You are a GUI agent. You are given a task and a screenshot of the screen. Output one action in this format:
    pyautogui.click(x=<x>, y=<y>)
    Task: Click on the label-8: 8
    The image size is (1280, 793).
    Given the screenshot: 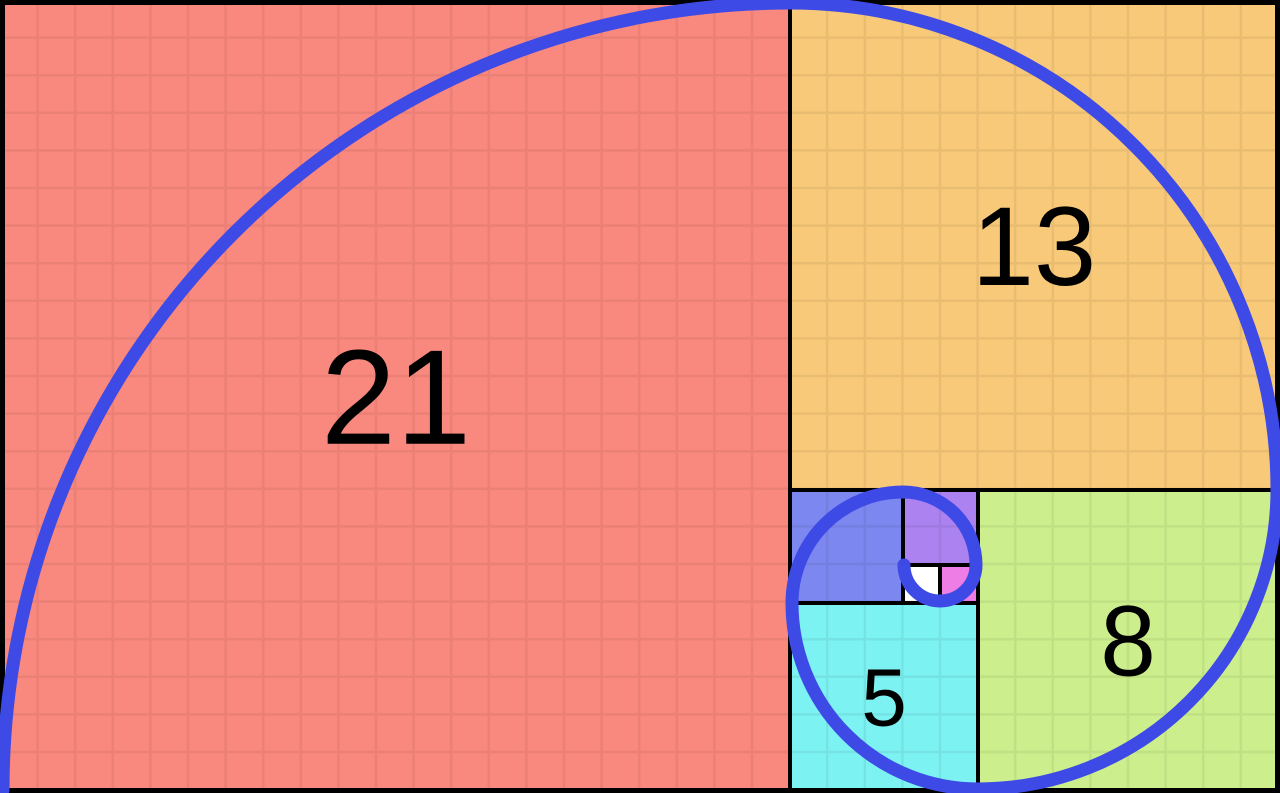 What is the action you would take?
    pyautogui.click(x=1128, y=642)
    